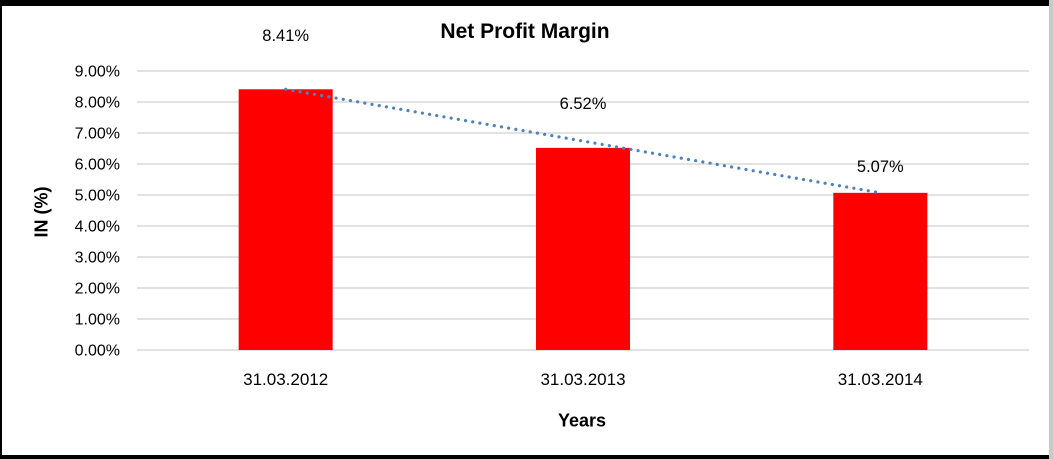  What do you see at coordinates (97, 196) in the screenshot?
I see `y-tick-label: 5.00%` at bounding box center [97, 196].